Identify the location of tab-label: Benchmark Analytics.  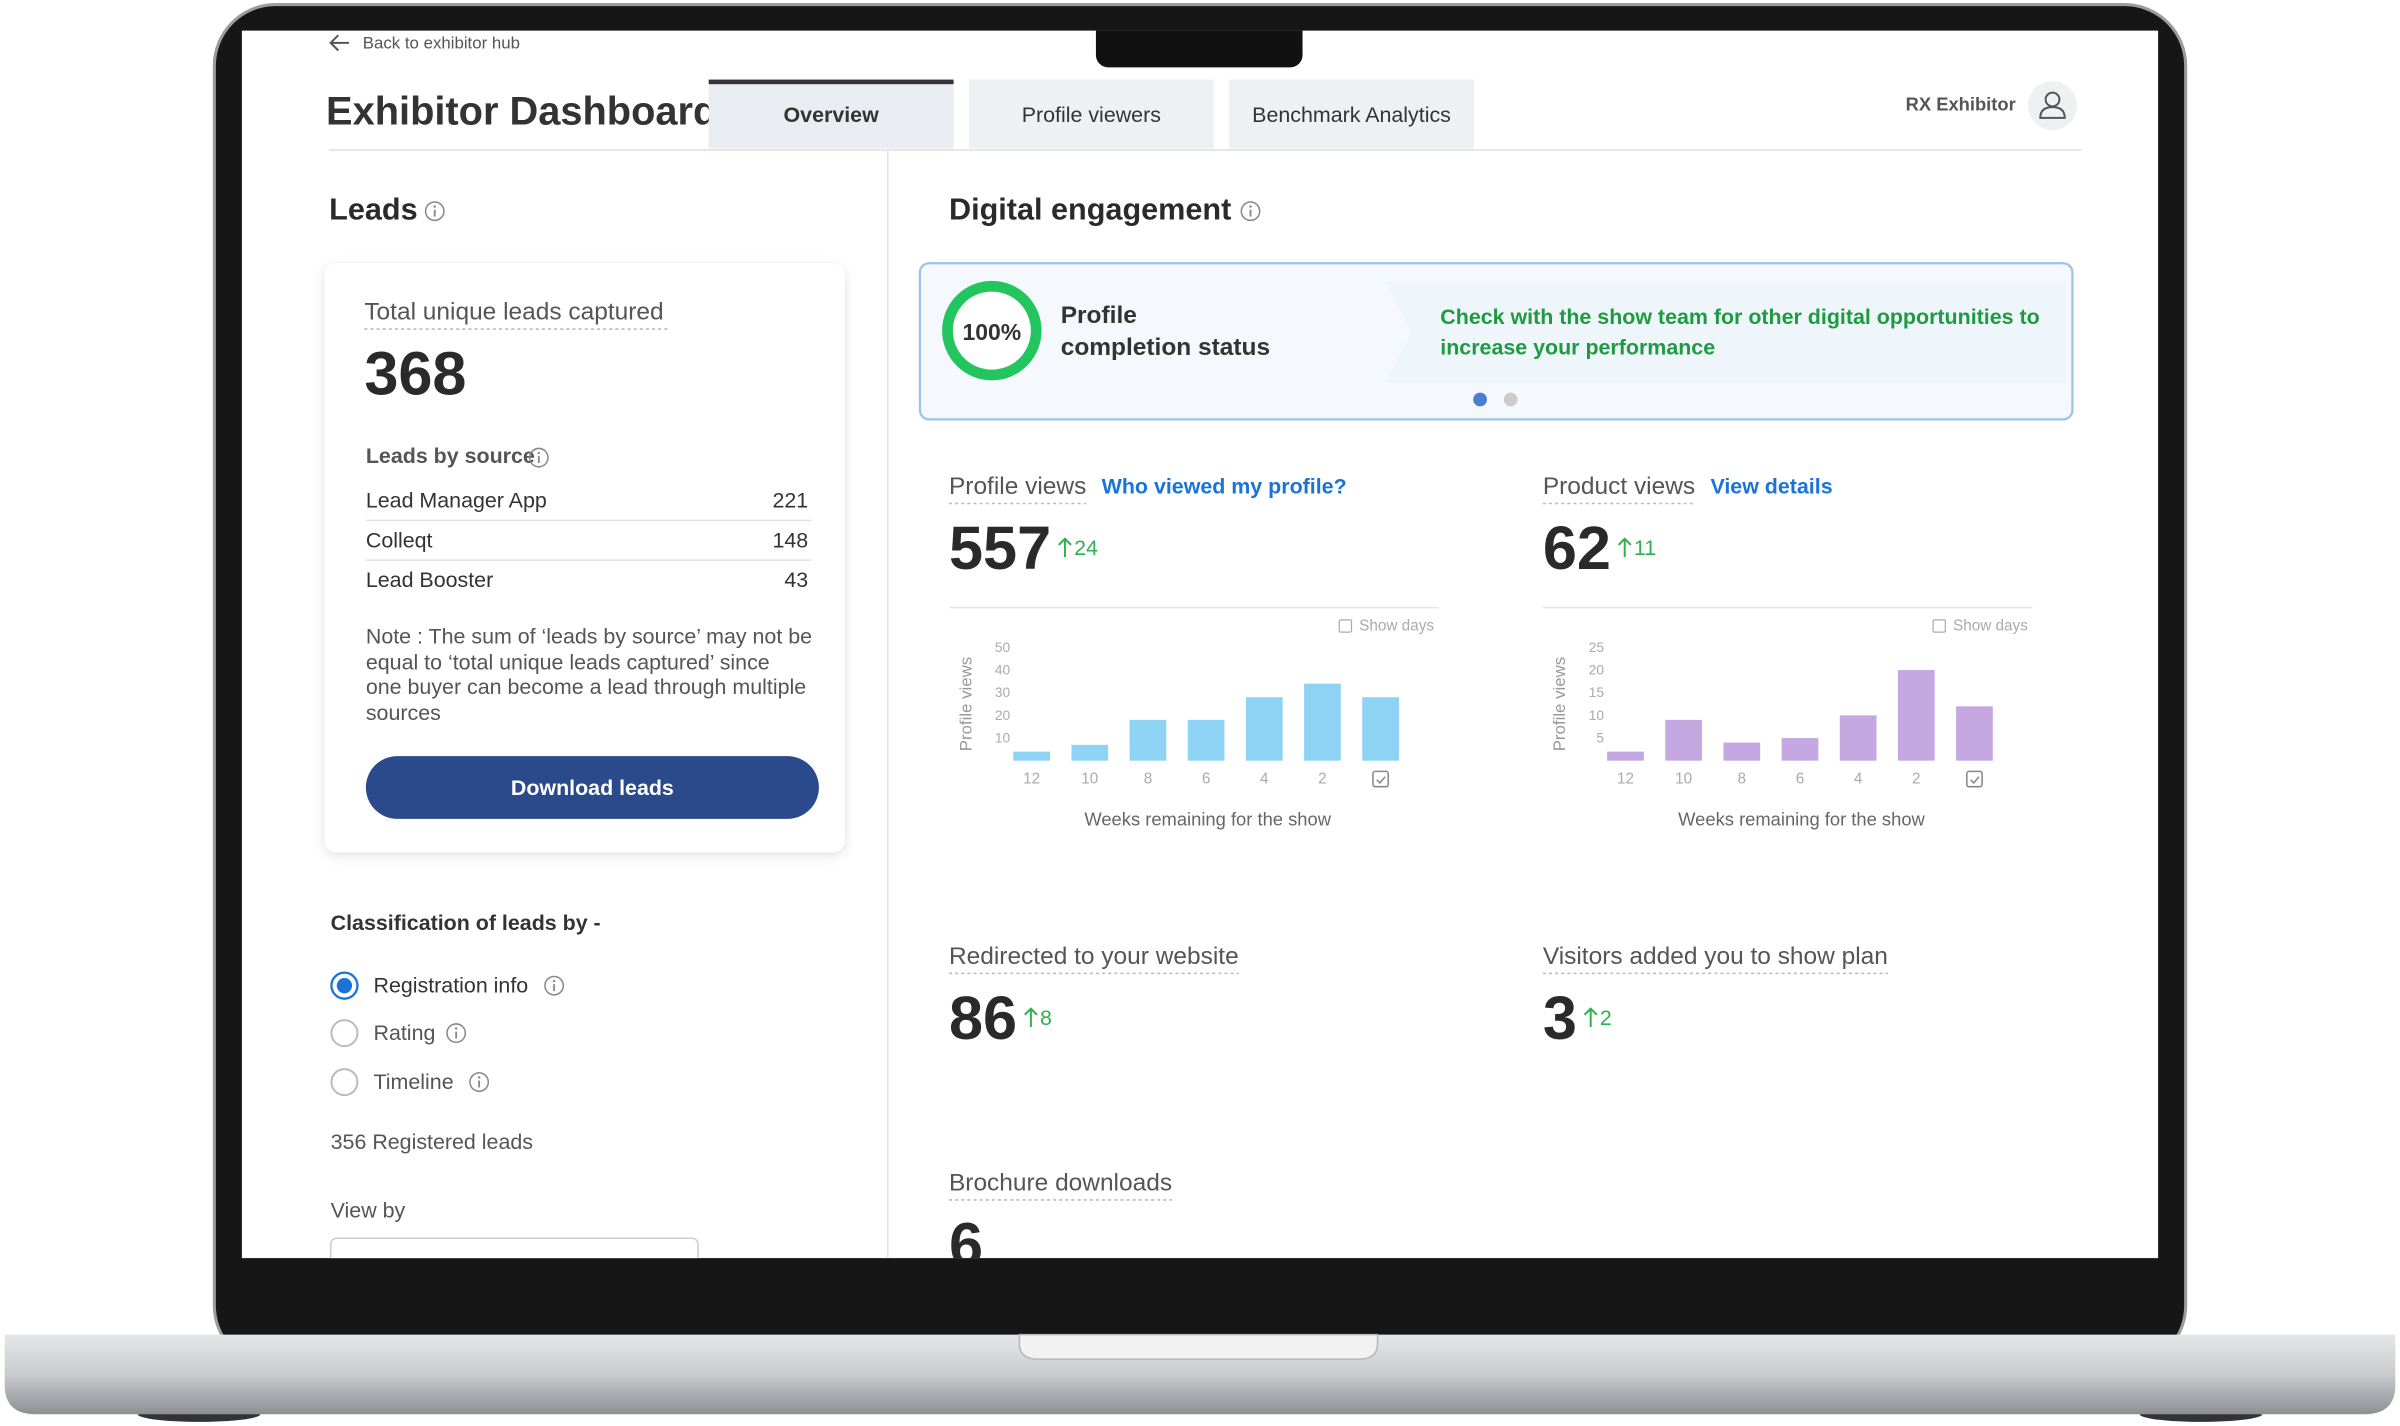
(1351, 115).